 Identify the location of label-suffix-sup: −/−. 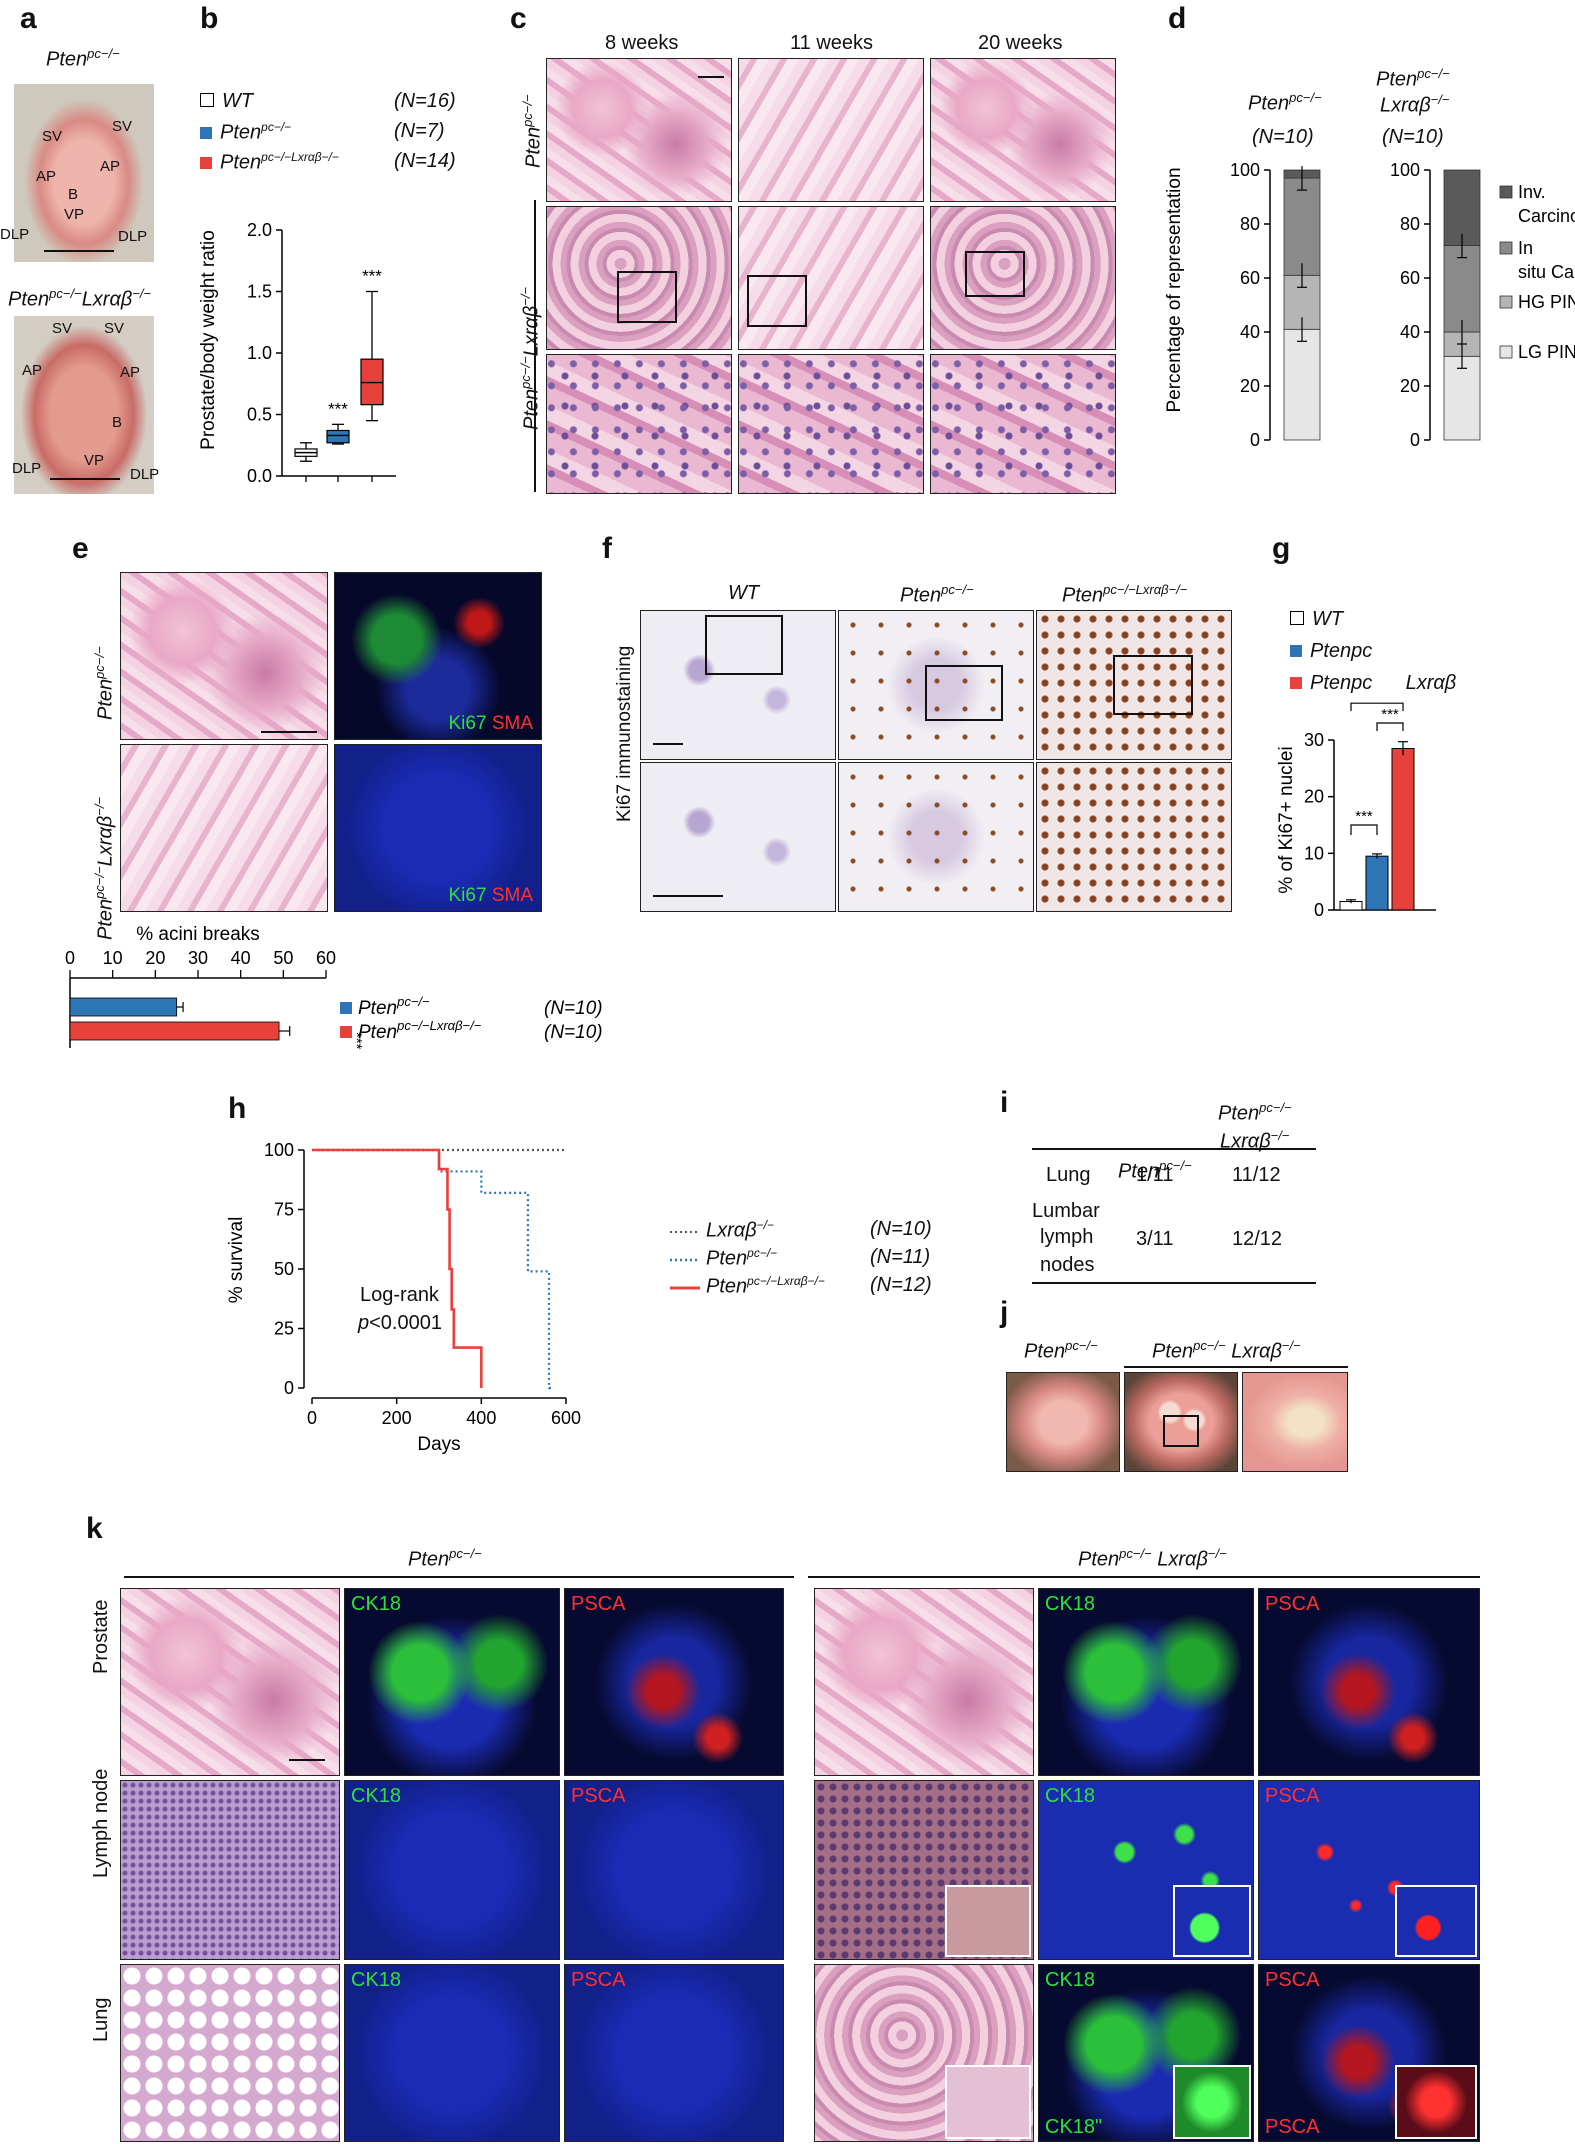
(99, 806).